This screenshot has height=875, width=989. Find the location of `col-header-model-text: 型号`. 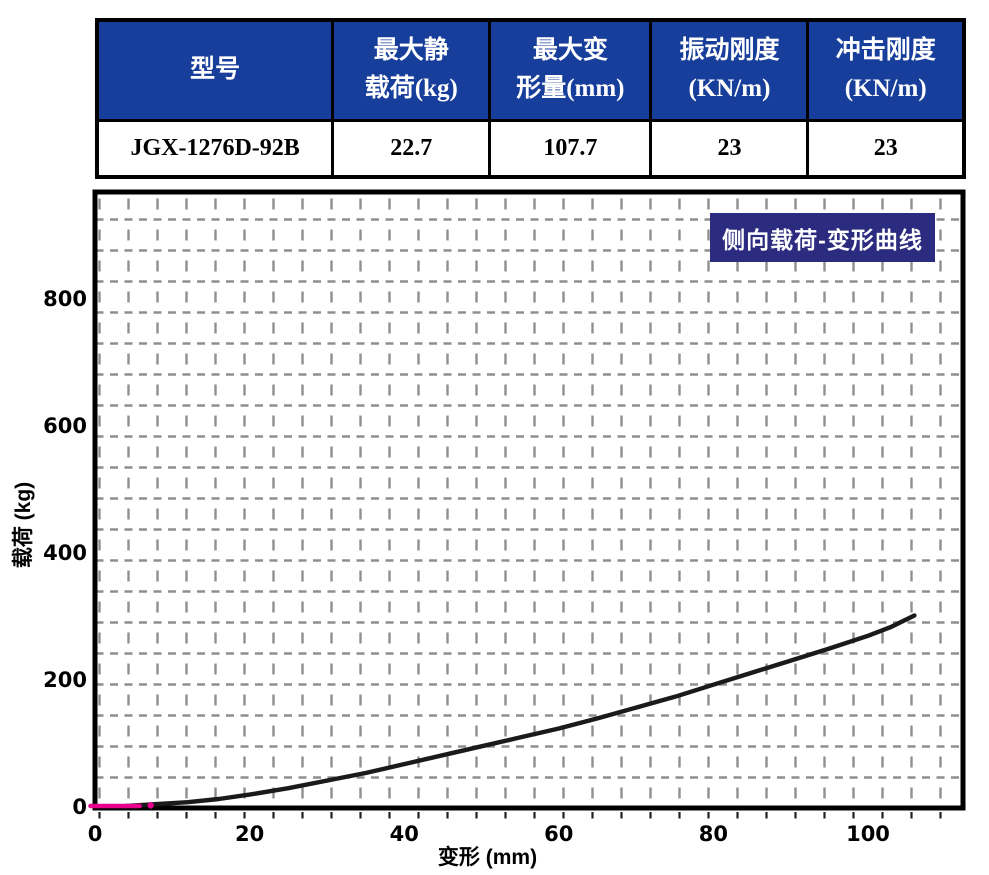

col-header-model-text: 型号 is located at coordinates (215, 69).